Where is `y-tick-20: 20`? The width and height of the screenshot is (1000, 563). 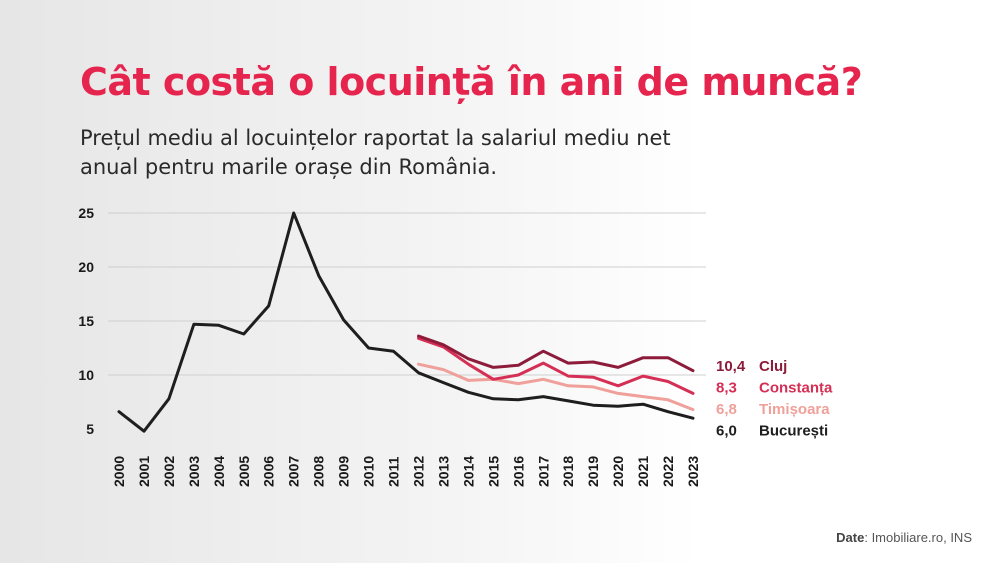
y-tick-20: 20 is located at coordinates (86, 267).